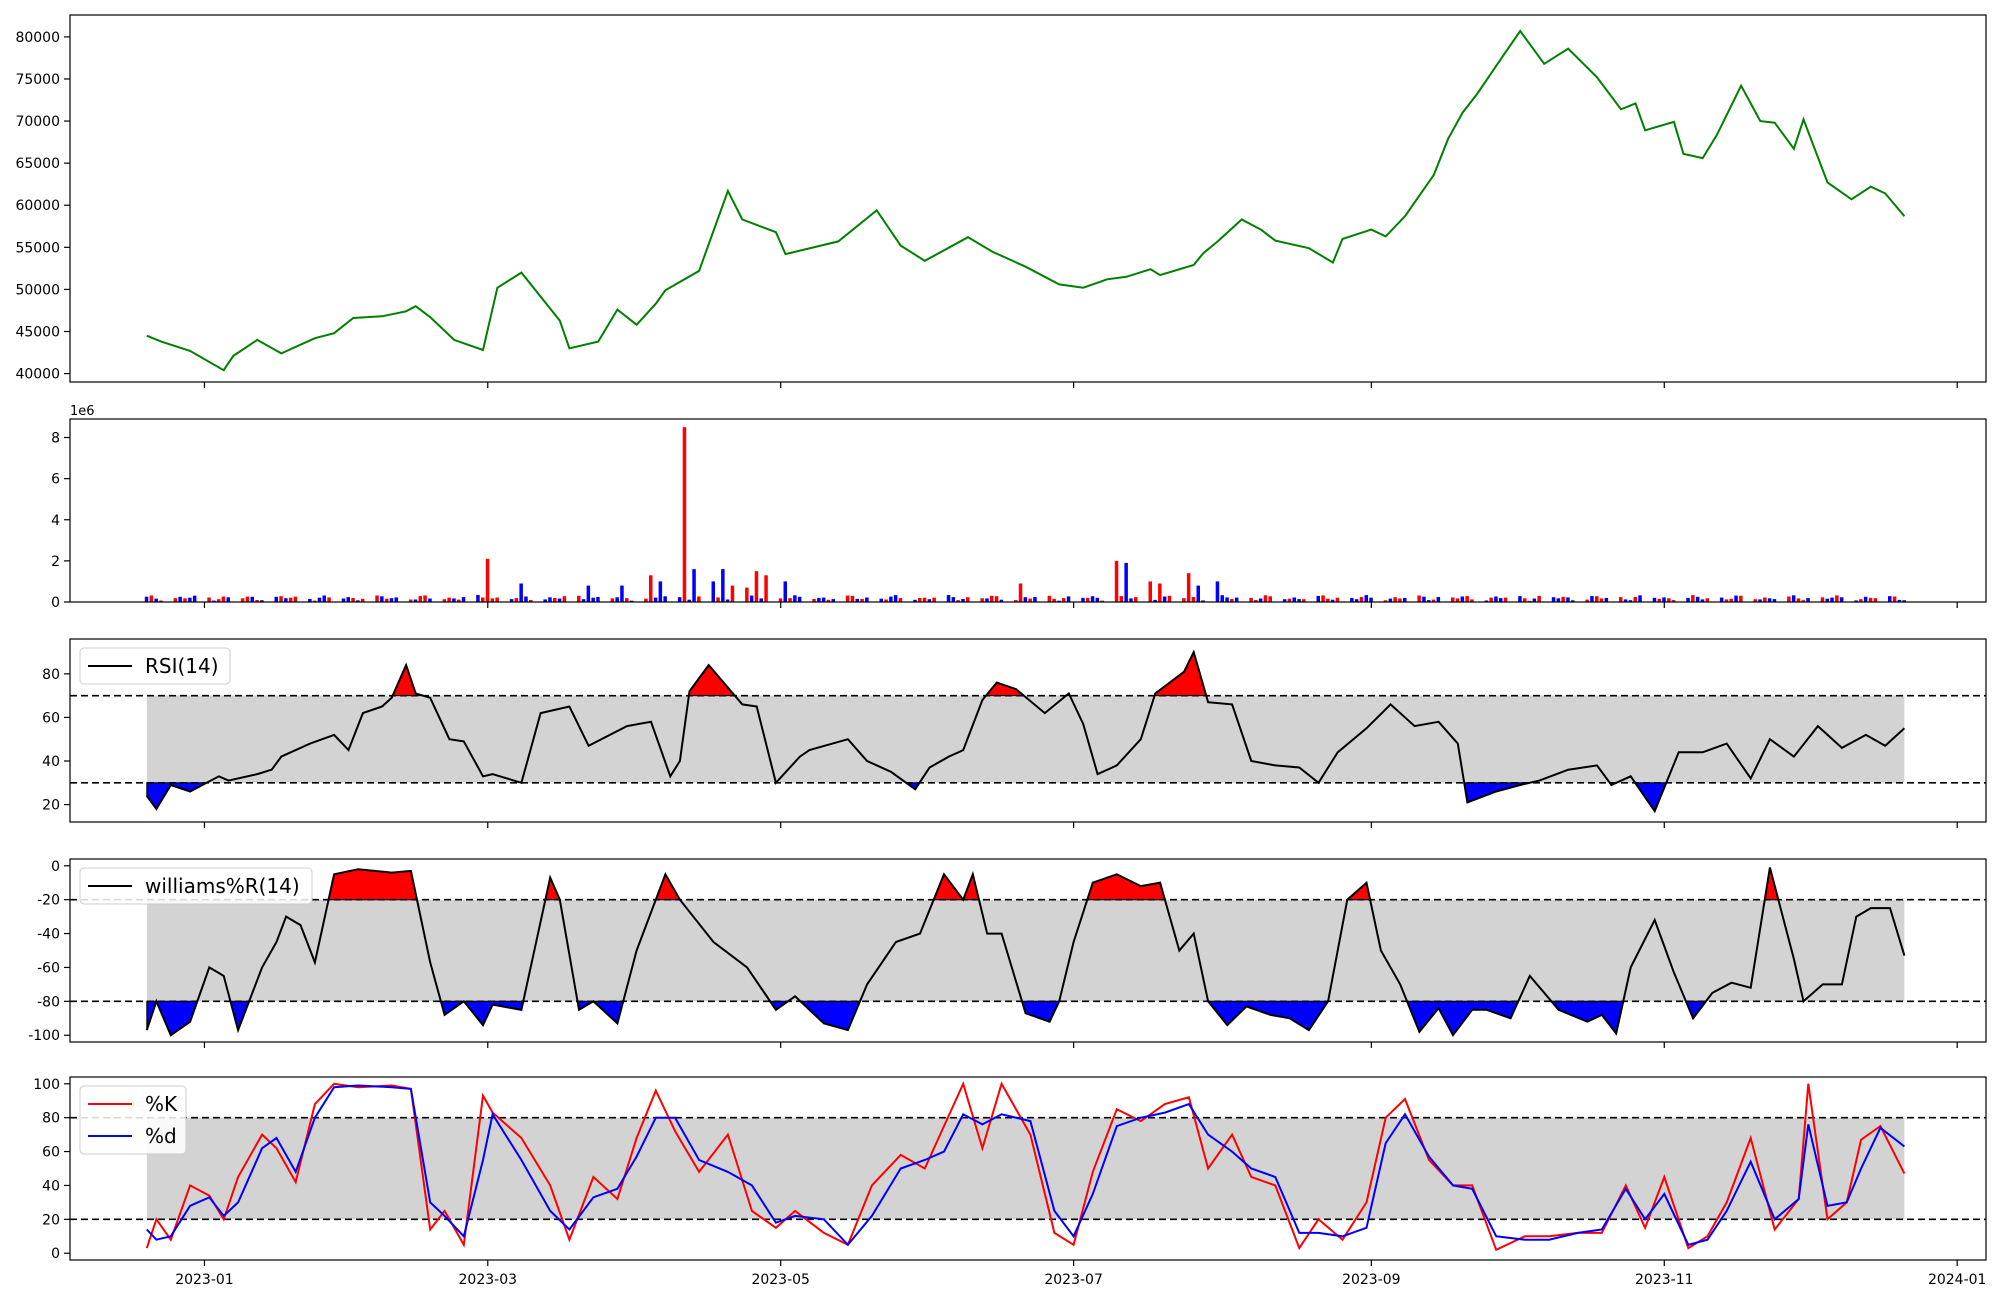 This screenshot has height=1300, width=2000. Describe the element at coordinates (780, 1280) in the screenshot. I see `x-tick-label: 2023-05` at that location.